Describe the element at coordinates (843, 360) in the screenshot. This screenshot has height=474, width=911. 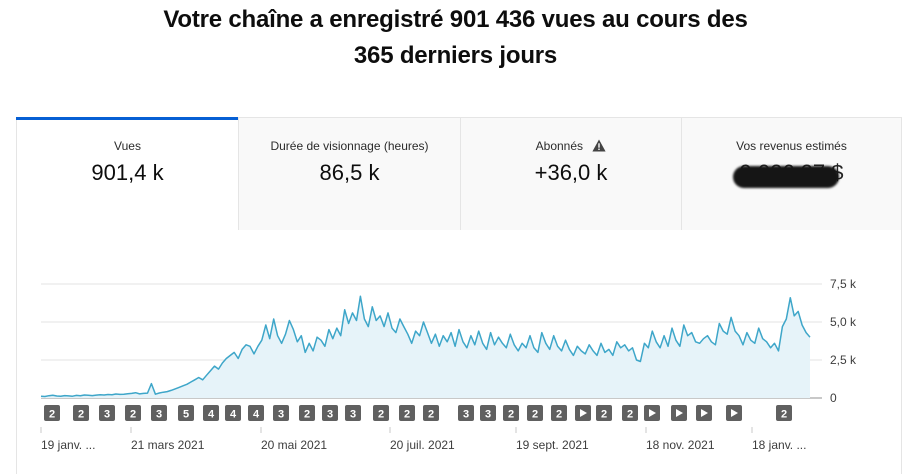
I see `y-tick-label: 2,5 k` at that location.